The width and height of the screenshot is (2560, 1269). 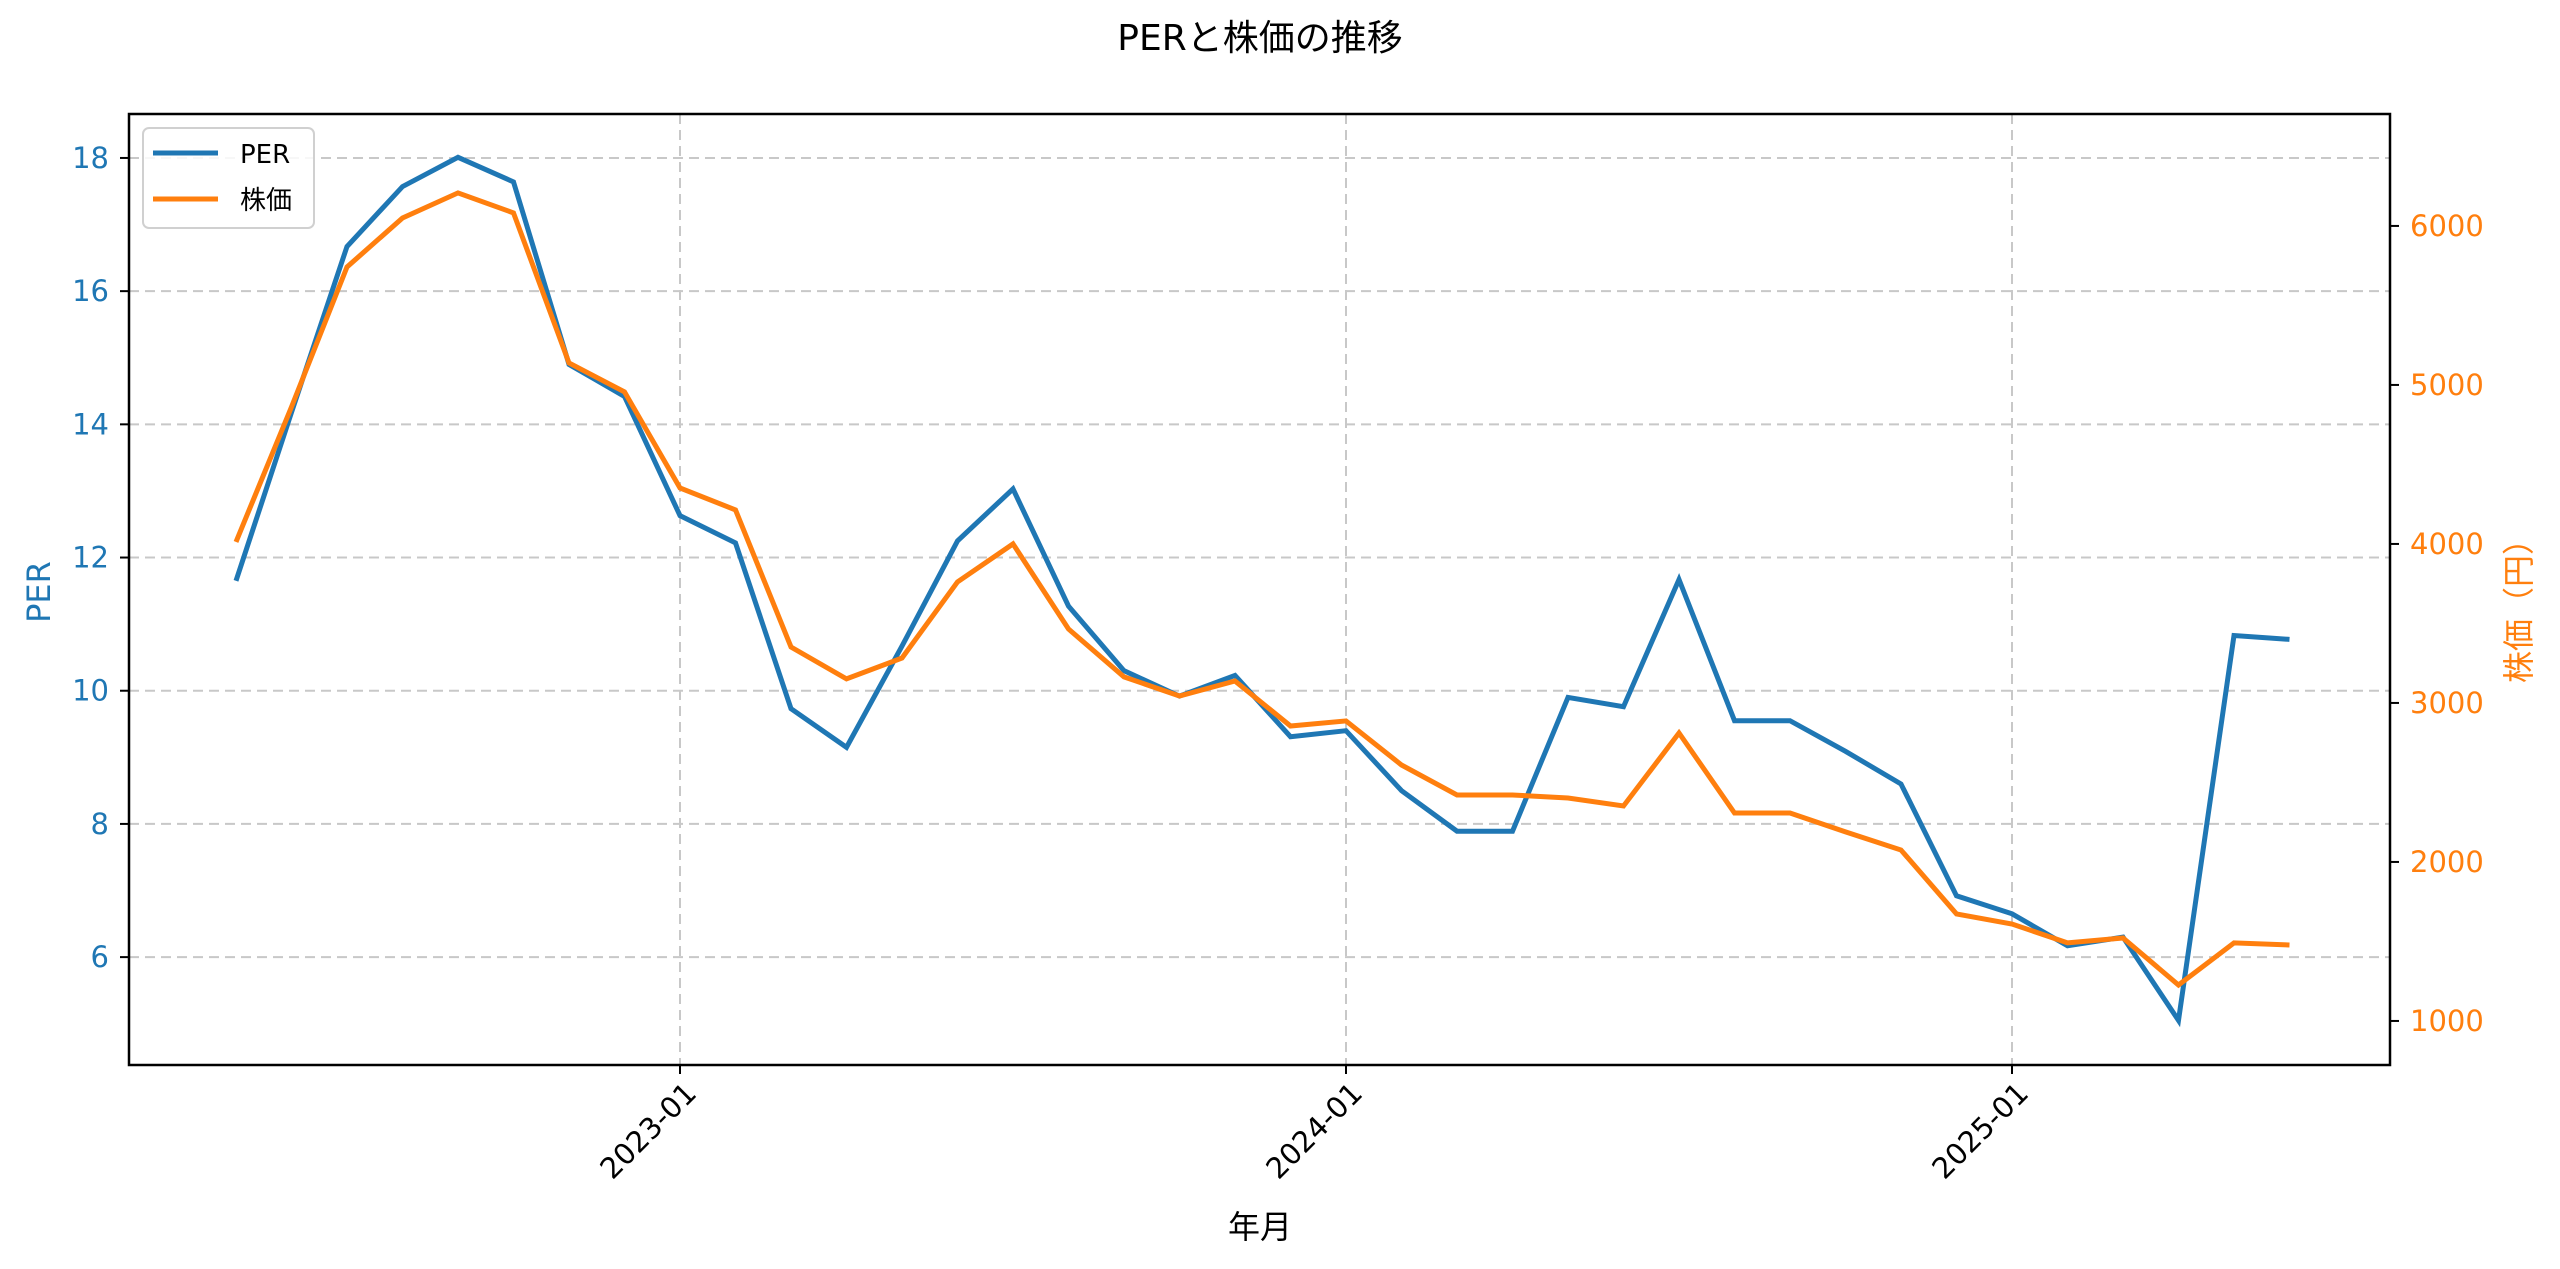 What do you see at coordinates (228, 178) in the screenshot?
I see `legend: PER 株価` at bounding box center [228, 178].